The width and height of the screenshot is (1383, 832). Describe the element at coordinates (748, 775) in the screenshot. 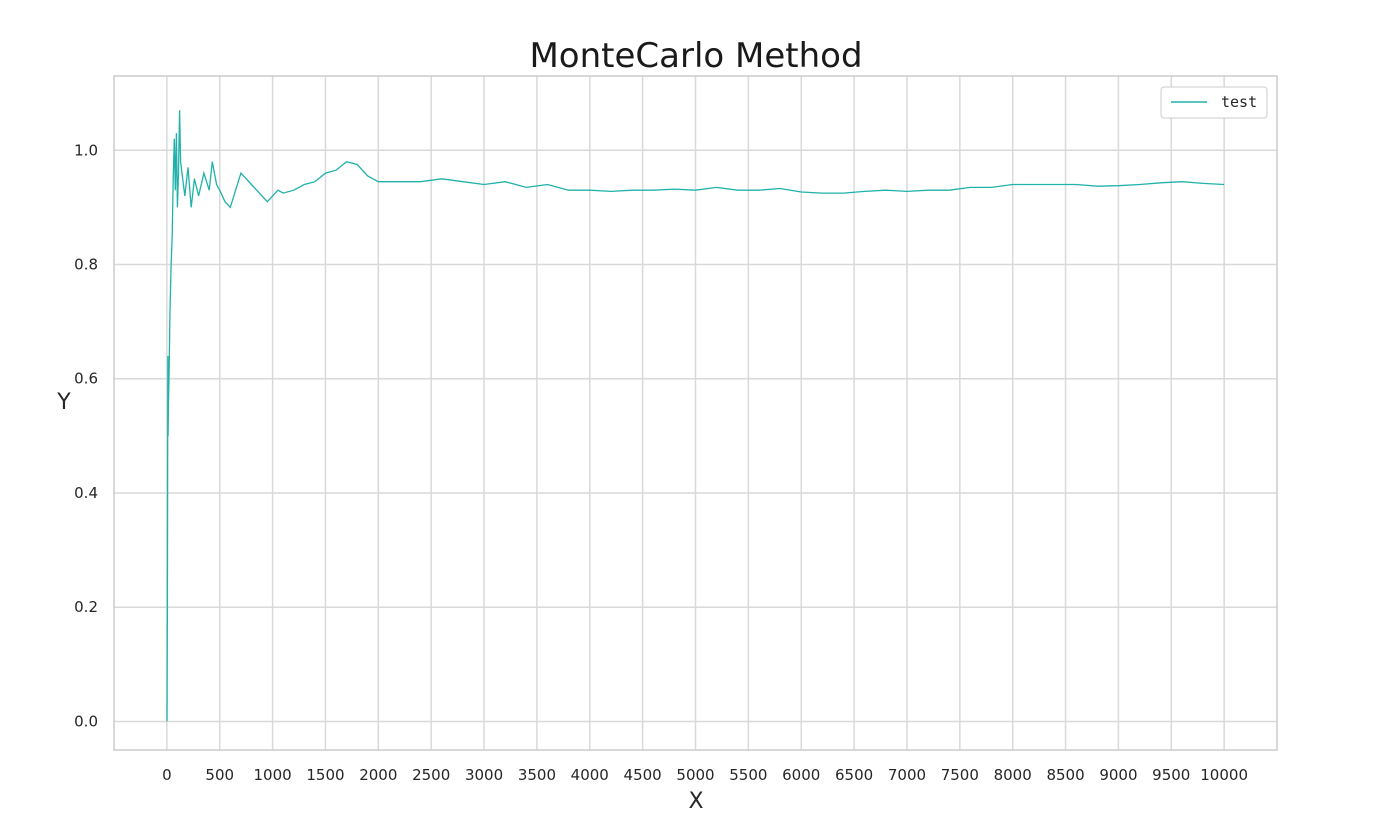

I see `x-tick-label: 5500` at that location.